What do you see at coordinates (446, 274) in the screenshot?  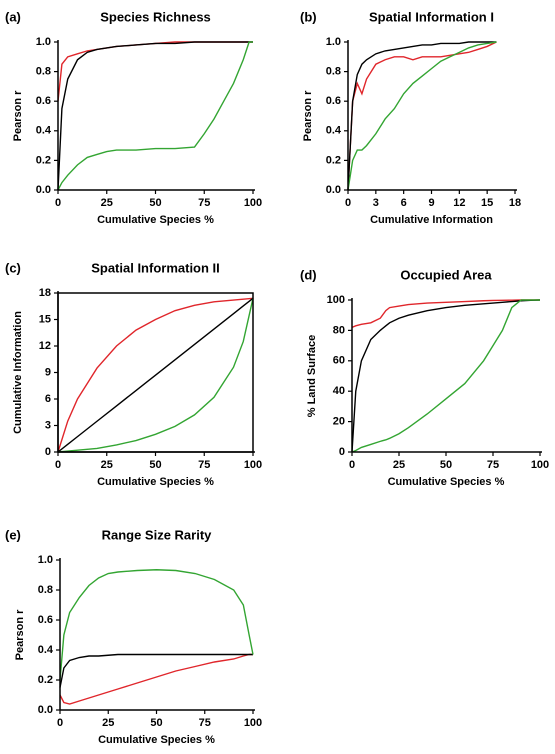 I see `chart-title: Occupied Area` at bounding box center [446, 274].